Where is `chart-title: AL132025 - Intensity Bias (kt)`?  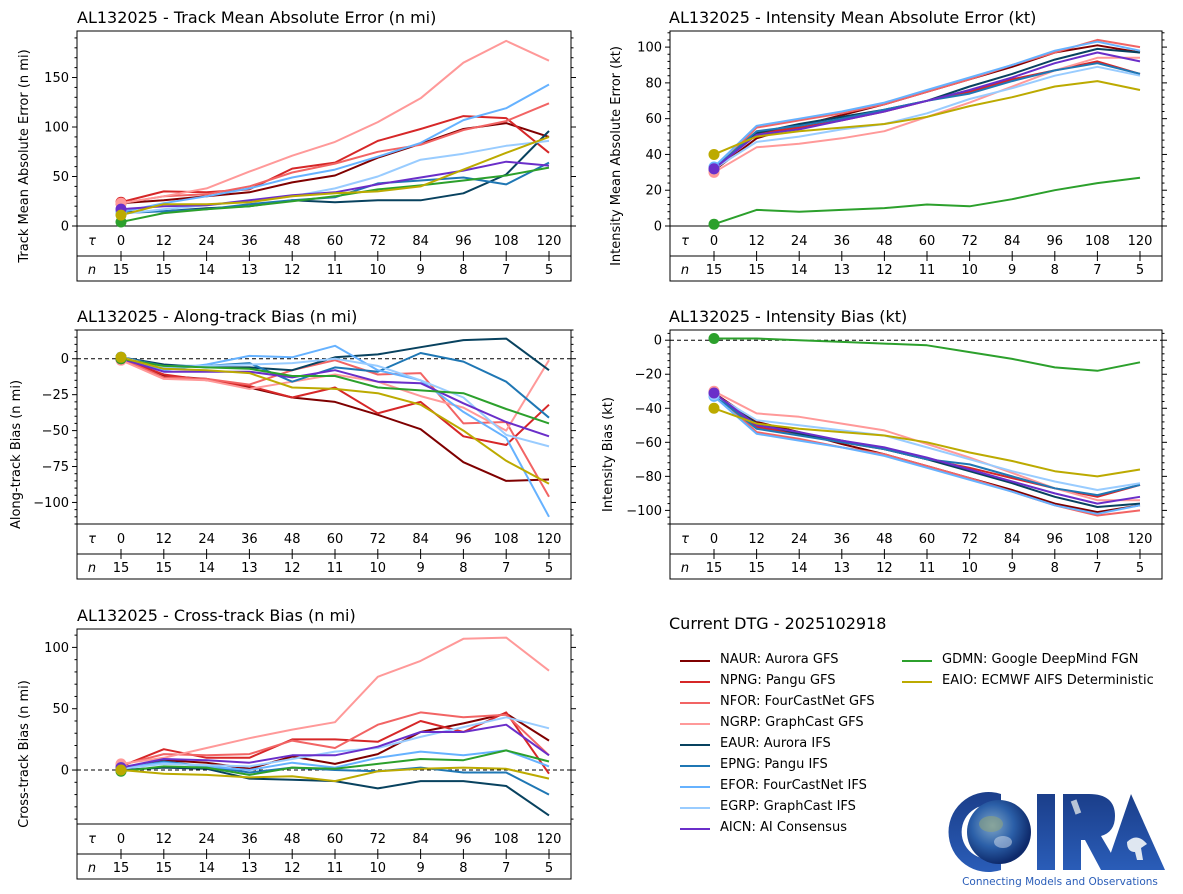
chart-title: AL132025 - Intensity Bias (kt) is located at coordinates (788, 316).